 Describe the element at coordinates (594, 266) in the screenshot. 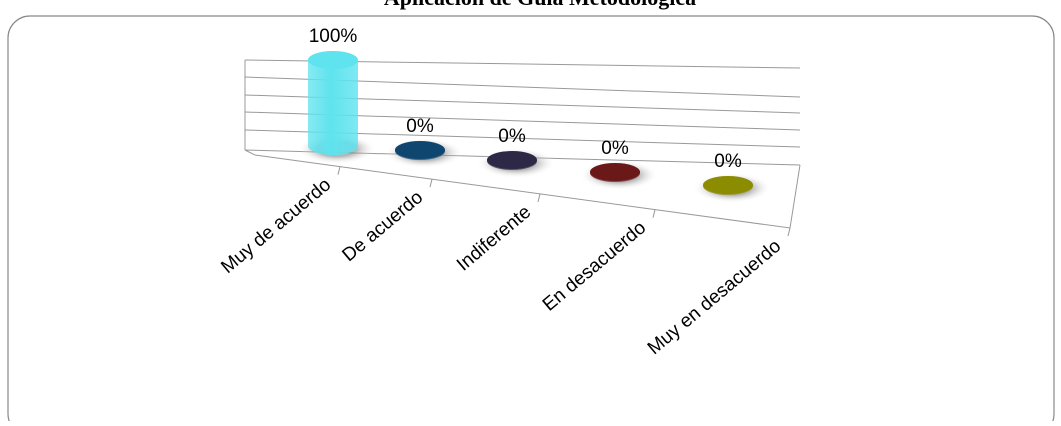

I see `x-tick-label: En desacuerdo` at that location.